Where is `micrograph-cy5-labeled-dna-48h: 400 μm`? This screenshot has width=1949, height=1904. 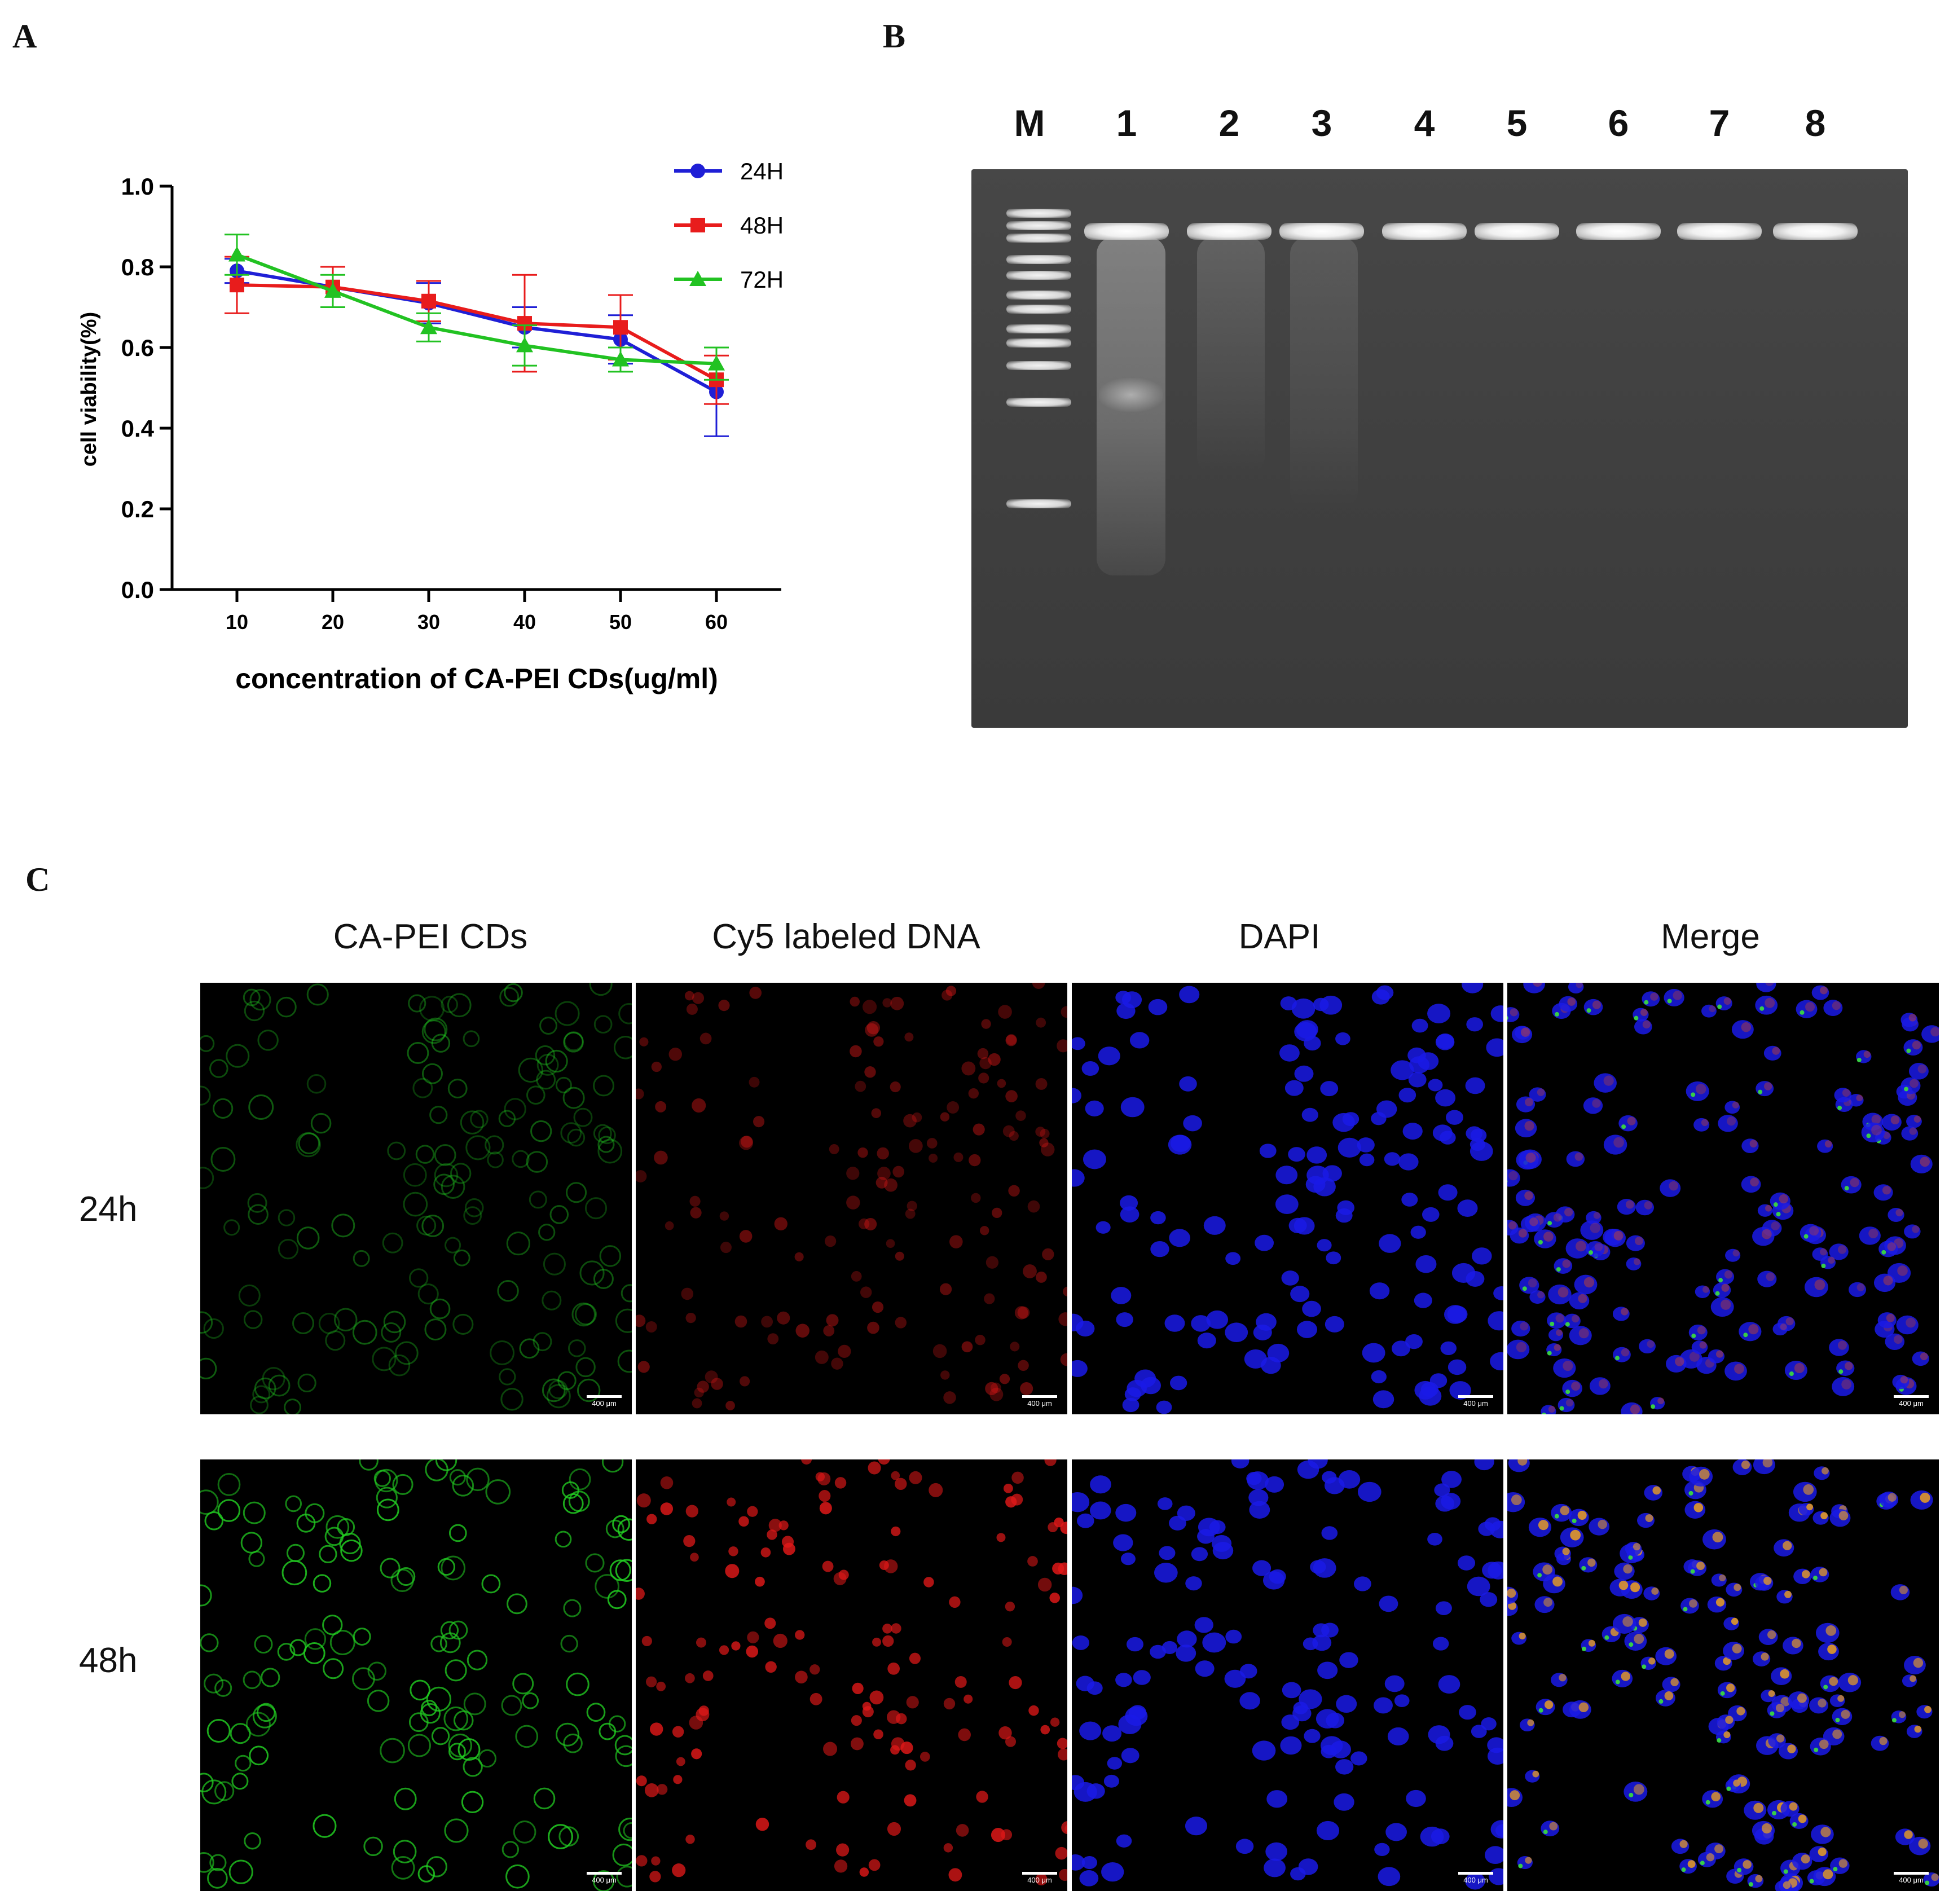 micrograph-cy5-labeled-dna-48h: 400 μm is located at coordinates (852, 1675).